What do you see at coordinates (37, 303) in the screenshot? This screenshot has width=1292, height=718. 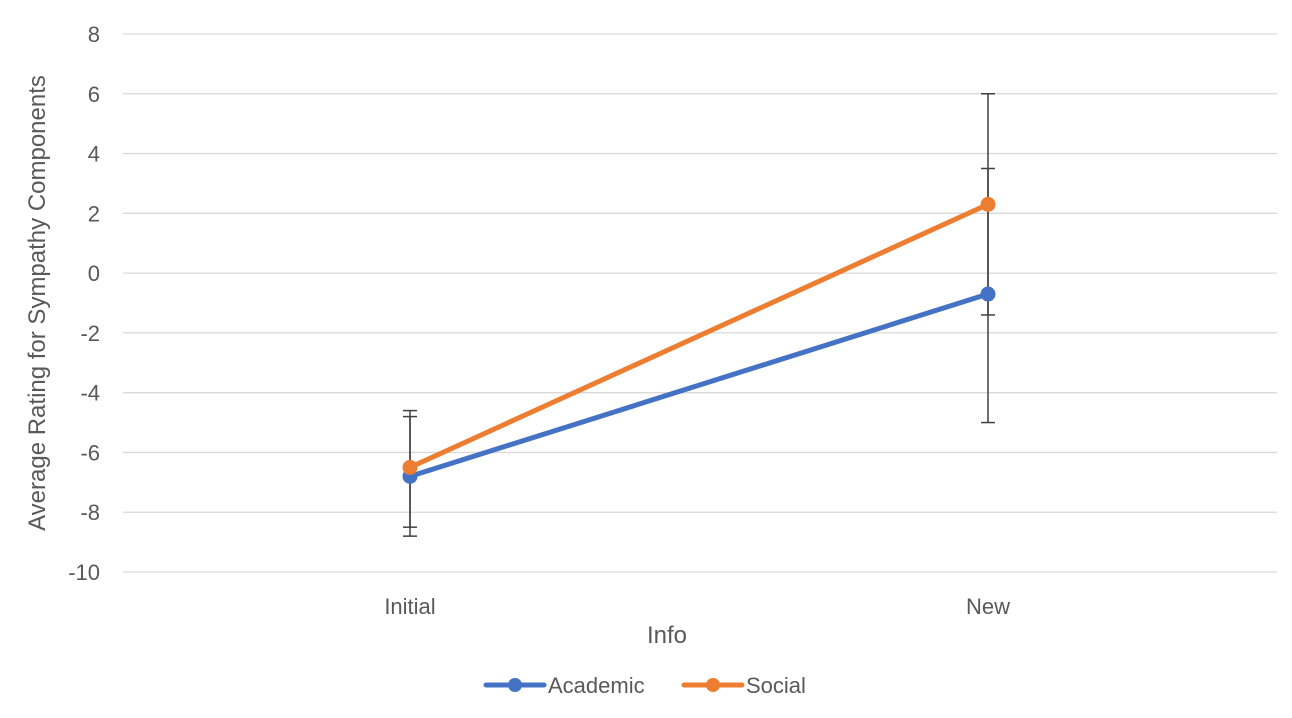 I see `y-axis-title: Average Rating for Sympathy Components` at bounding box center [37, 303].